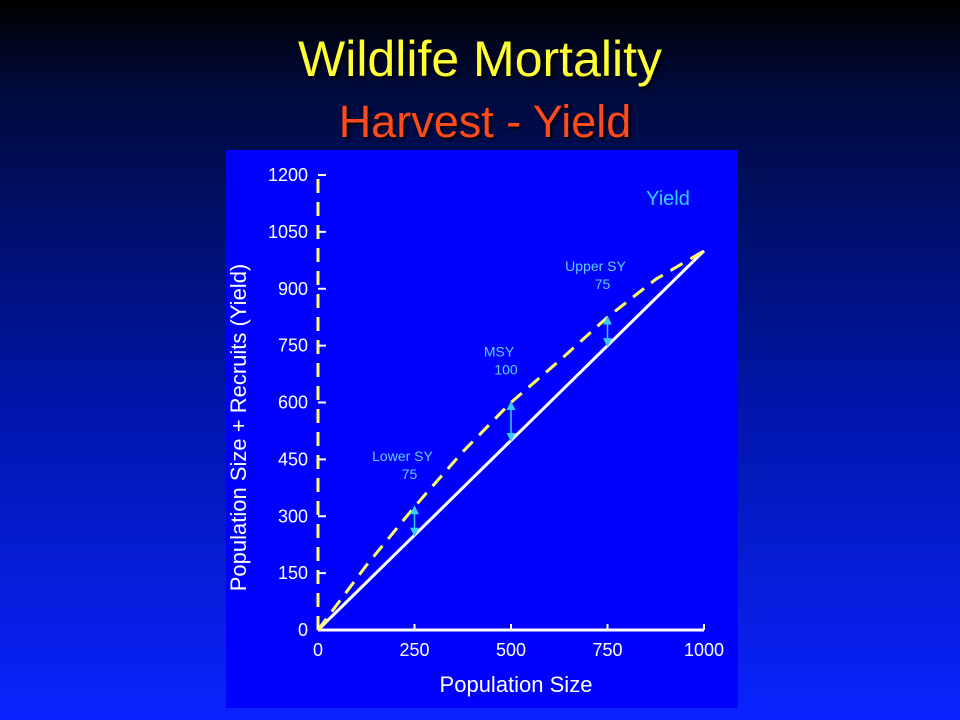  Describe the element at coordinates (506, 370) in the screenshot. I see `annotation-value: 100` at that location.